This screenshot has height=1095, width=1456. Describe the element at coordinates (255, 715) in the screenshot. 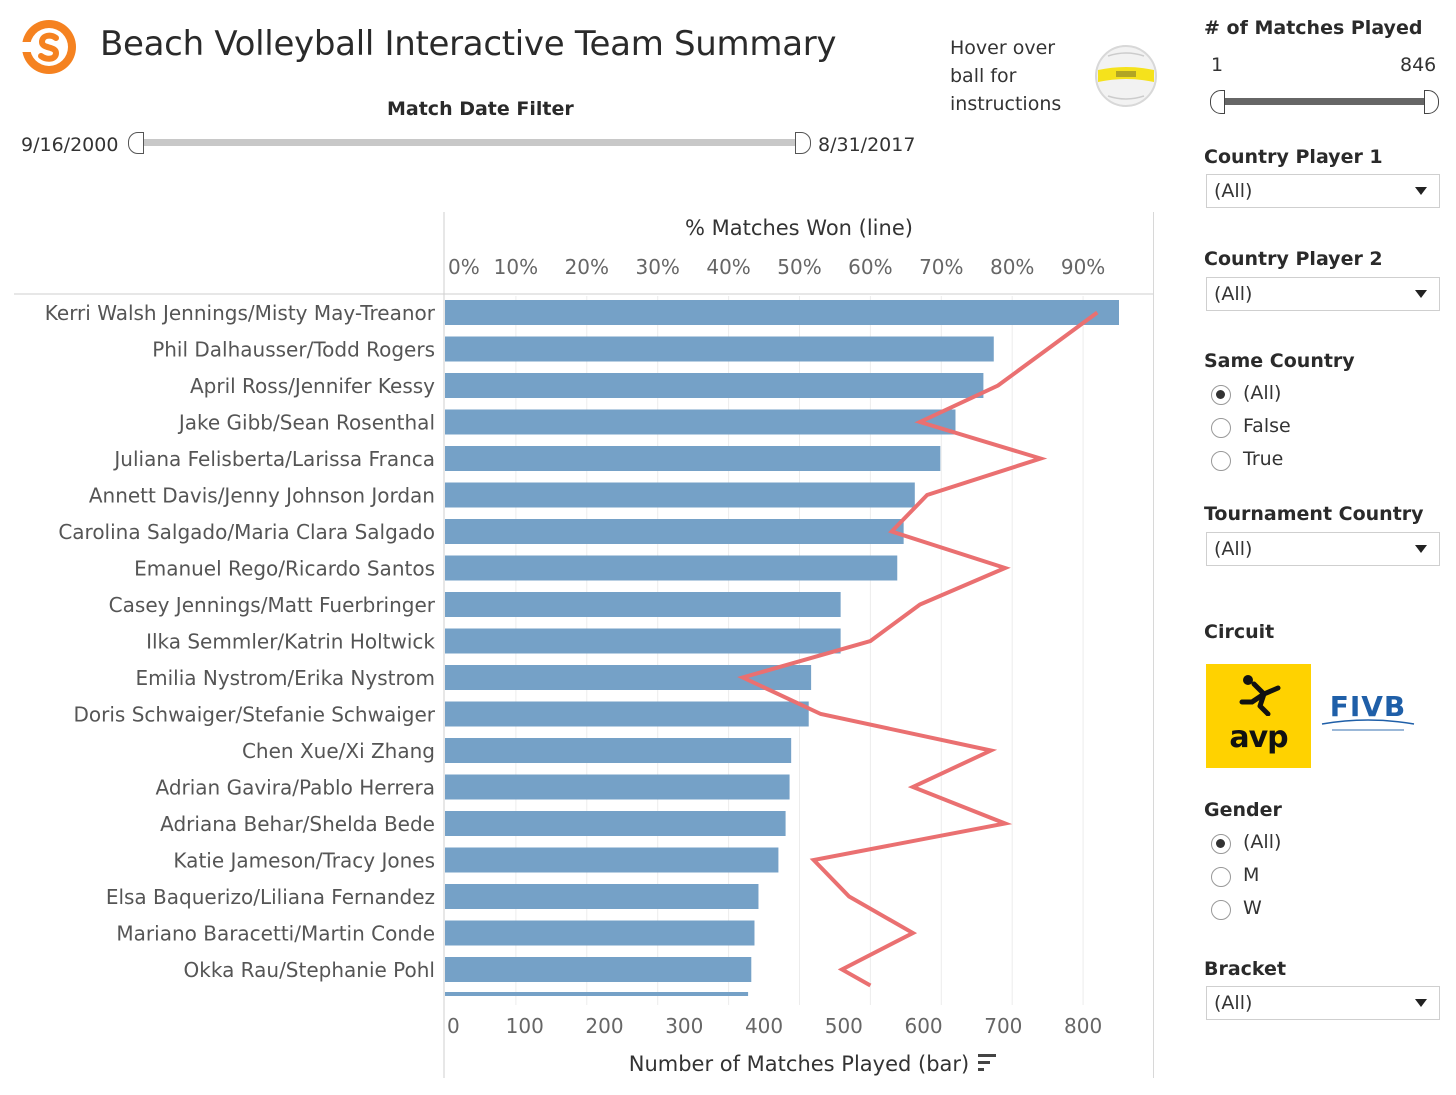

I see `team-label: Doris Schwaiger/Stefanie Schwaiger` at that location.